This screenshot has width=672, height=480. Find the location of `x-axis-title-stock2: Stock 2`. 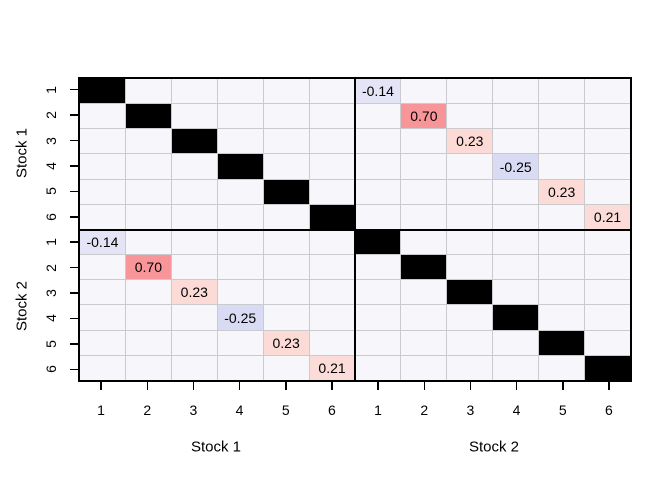

x-axis-title-stock2: Stock 2 is located at coordinates (494, 447).